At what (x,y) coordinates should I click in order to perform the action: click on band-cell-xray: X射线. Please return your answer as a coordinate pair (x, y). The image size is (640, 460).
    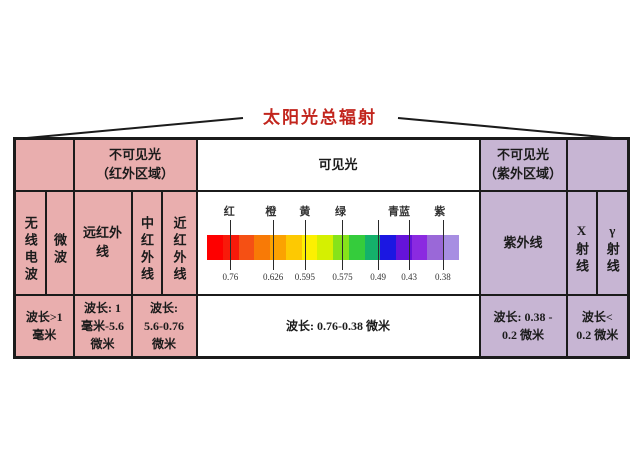
    Looking at the image, I should click on (581, 243).